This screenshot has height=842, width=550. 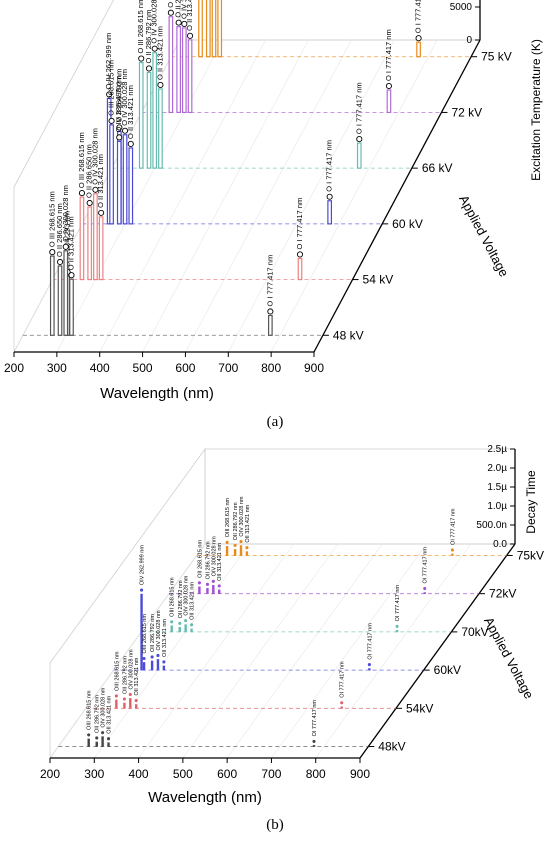 What do you see at coordinates (536, 110) in the screenshot?
I see `z-axis-label: Excitation Temperature (K)` at bounding box center [536, 110].